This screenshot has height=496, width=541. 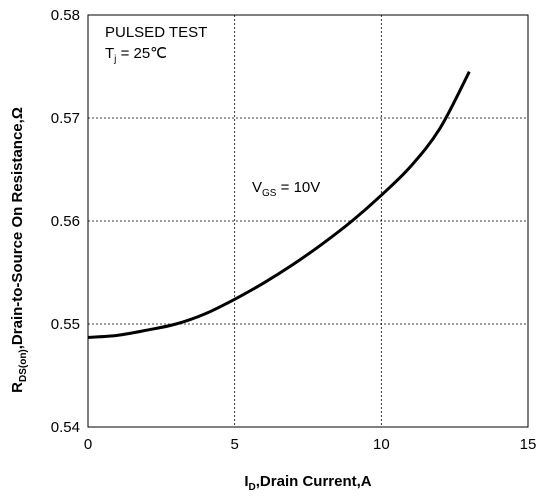 I want to click on x-tick-label: 15, so click(x=528, y=444).